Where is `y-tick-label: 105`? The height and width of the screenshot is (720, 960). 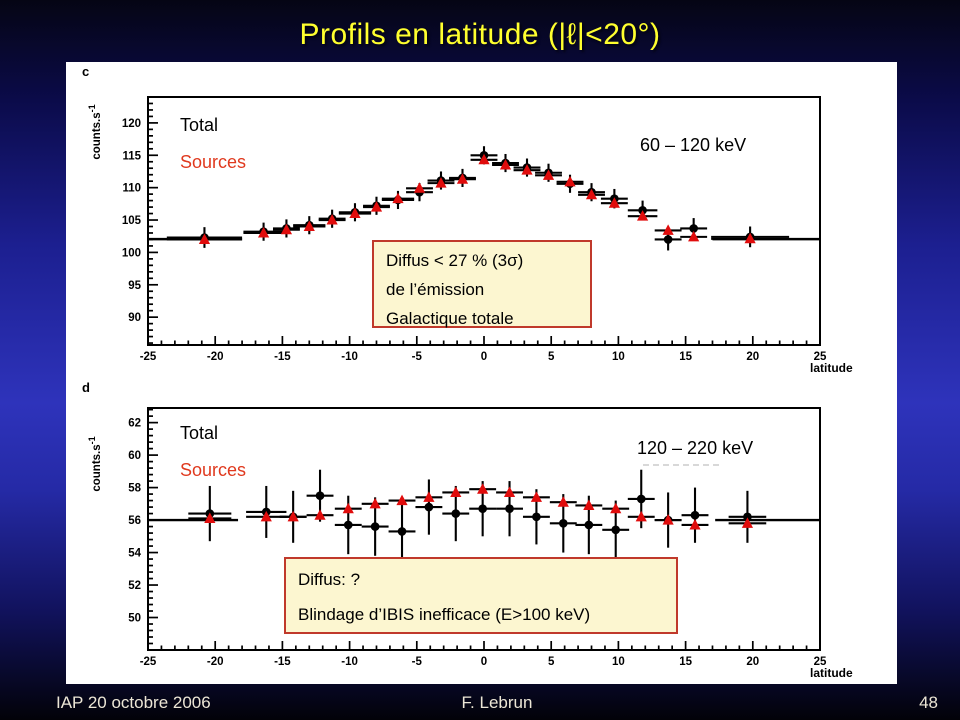 y-tick-label: 105 is located at coordinates (132, 221).